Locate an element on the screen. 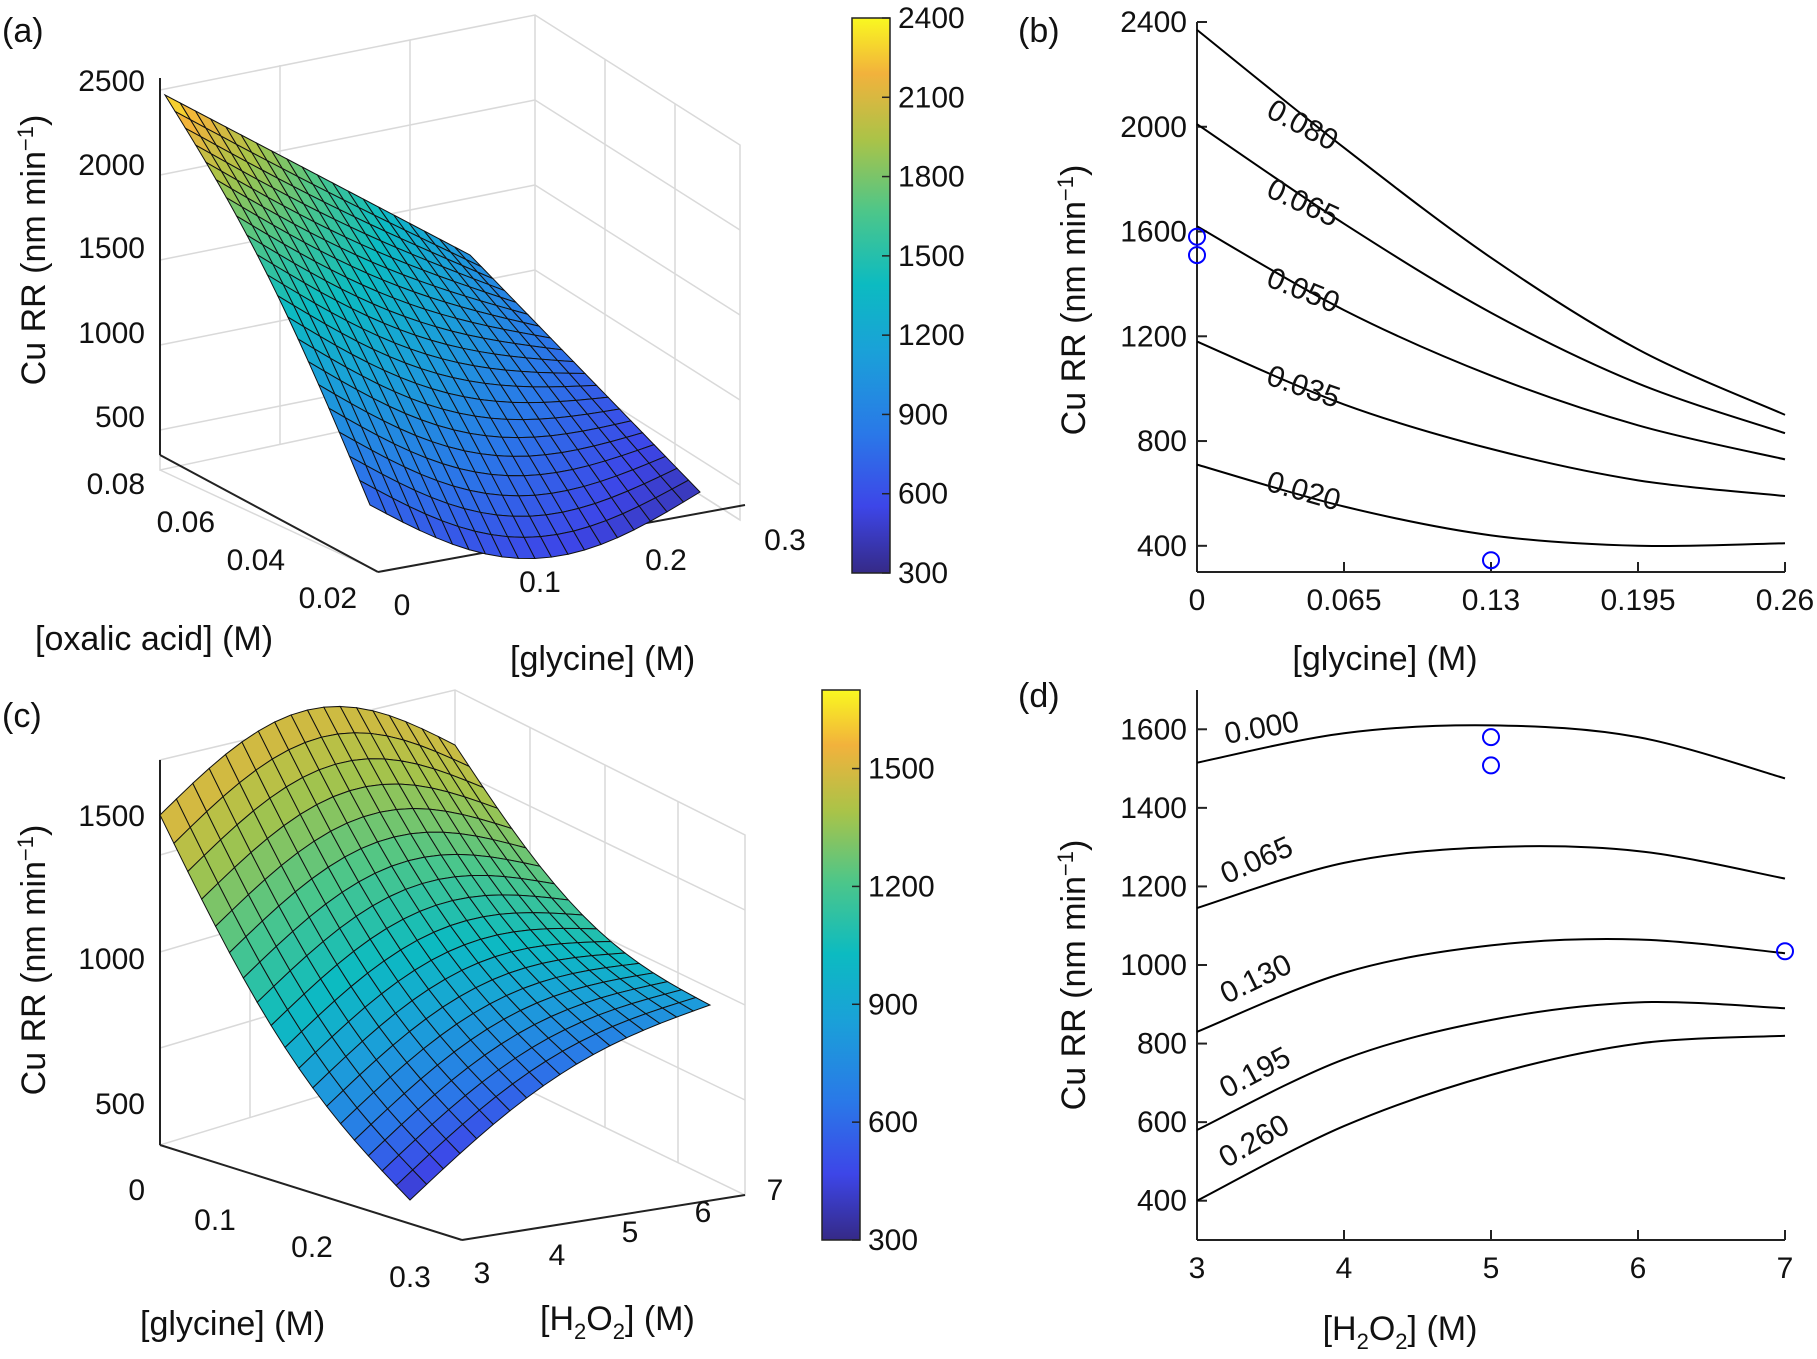 The image size is (1817, 1359). panel-c-colorbar-ticks: 300 600 900 1200 1500 is located at coordinates (893, 1005).